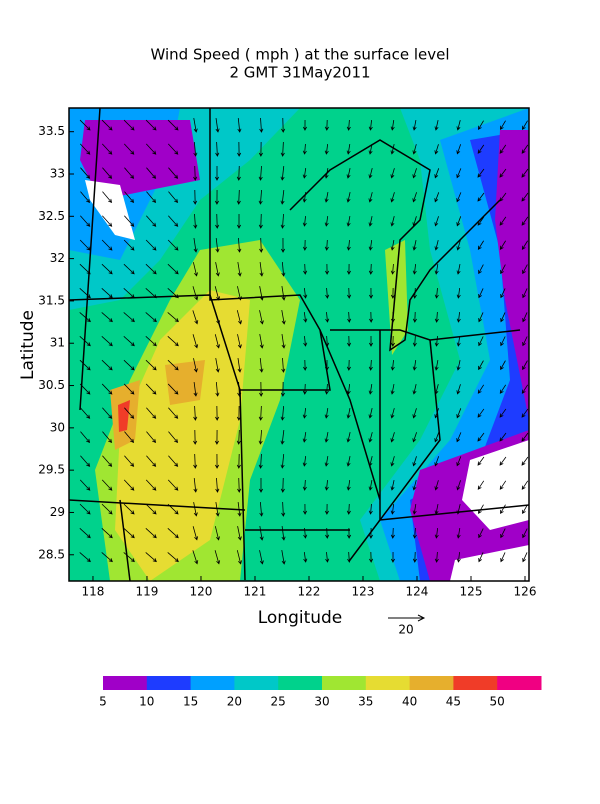  Describe the element at coordinates (57, 343) in the screenshot. I see `y-tick-label: 31` at that location.